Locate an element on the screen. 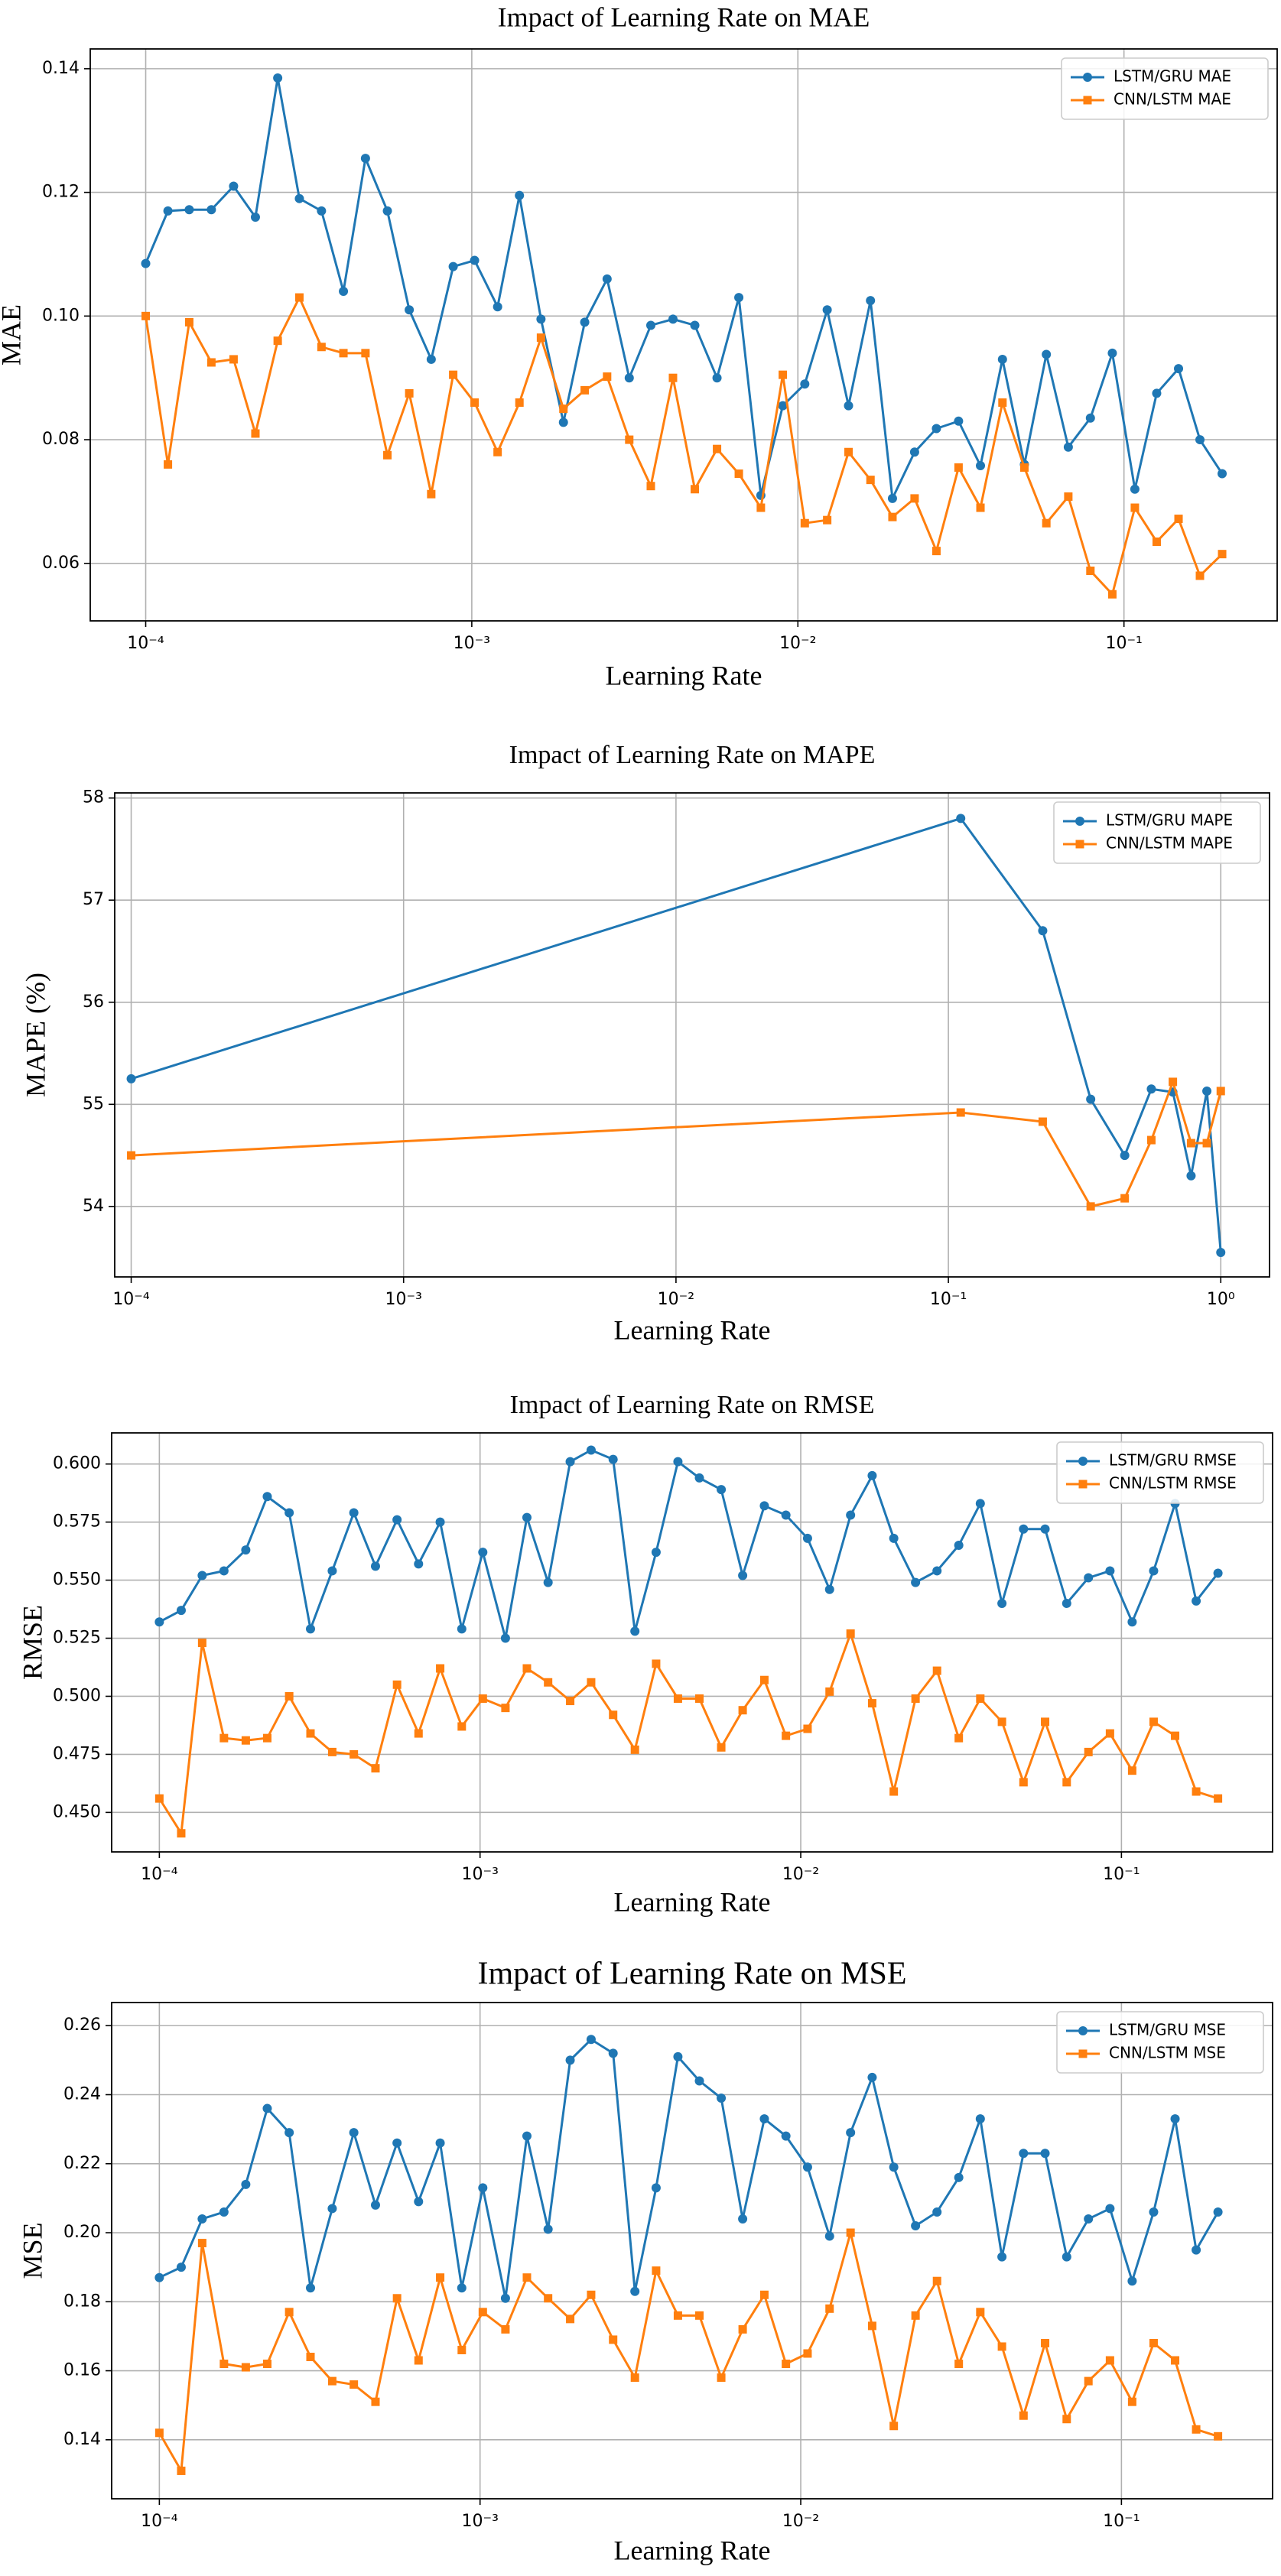 This screenshot has width=1281, height=2576. y-tick-label: 0.12 is located at coordinates (61, 192).